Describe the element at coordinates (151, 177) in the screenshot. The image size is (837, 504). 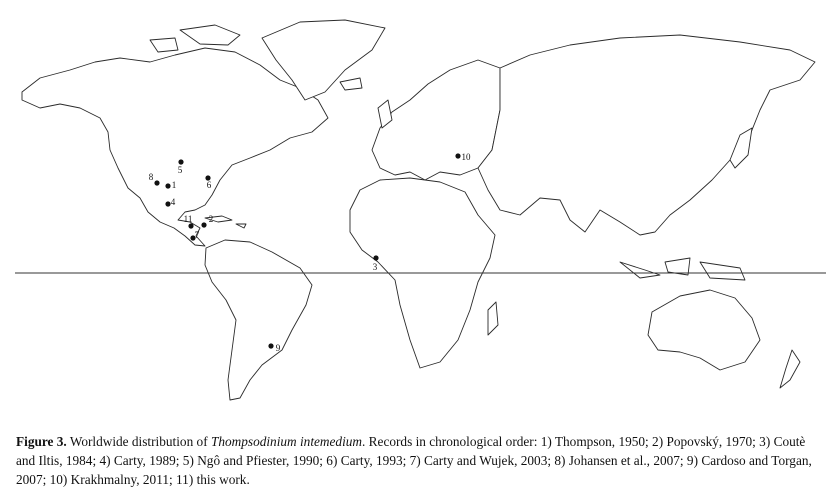
I see `record-label: 8` at that location.